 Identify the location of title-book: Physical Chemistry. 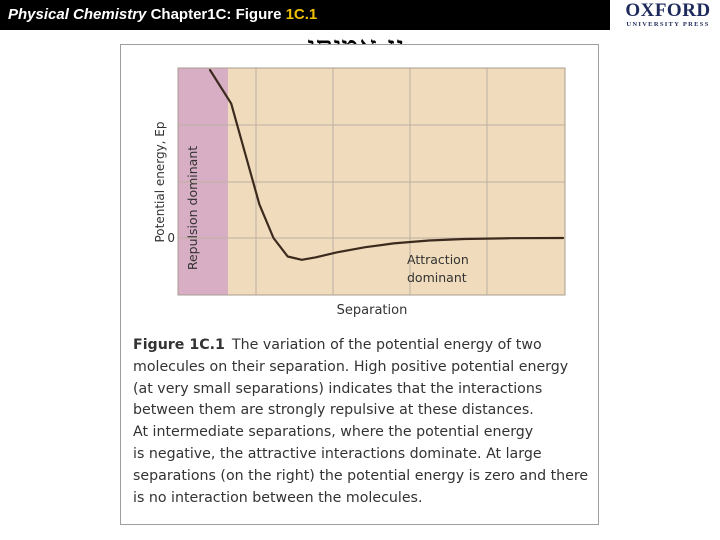
(77, 14).